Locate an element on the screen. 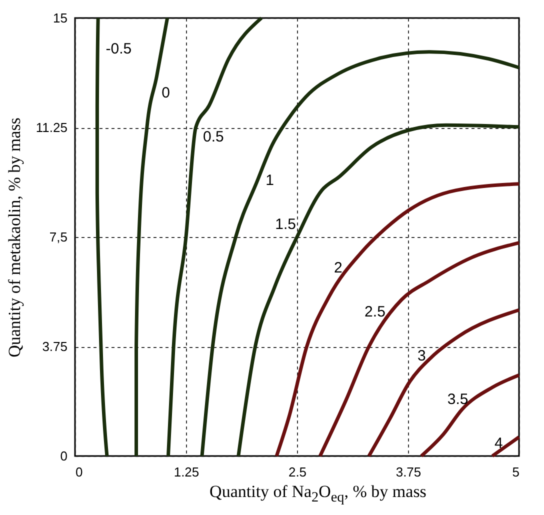  y-tick-label: 7,5 is located at coordinates (58, 237).